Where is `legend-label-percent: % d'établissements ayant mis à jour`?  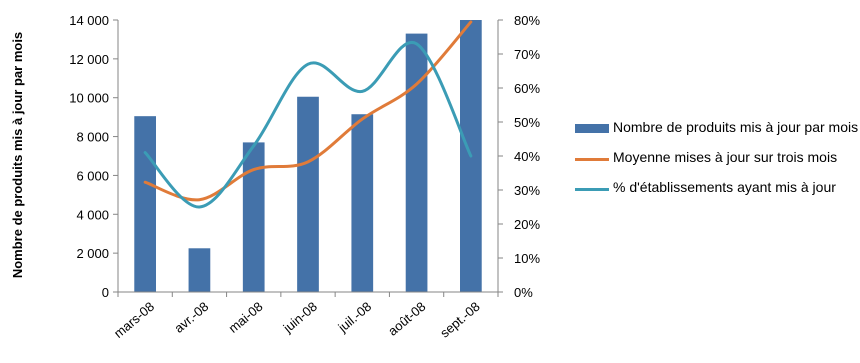
legend-label-percent: % d'établissements ayant mis à jour is located at coordinates (724, 187).